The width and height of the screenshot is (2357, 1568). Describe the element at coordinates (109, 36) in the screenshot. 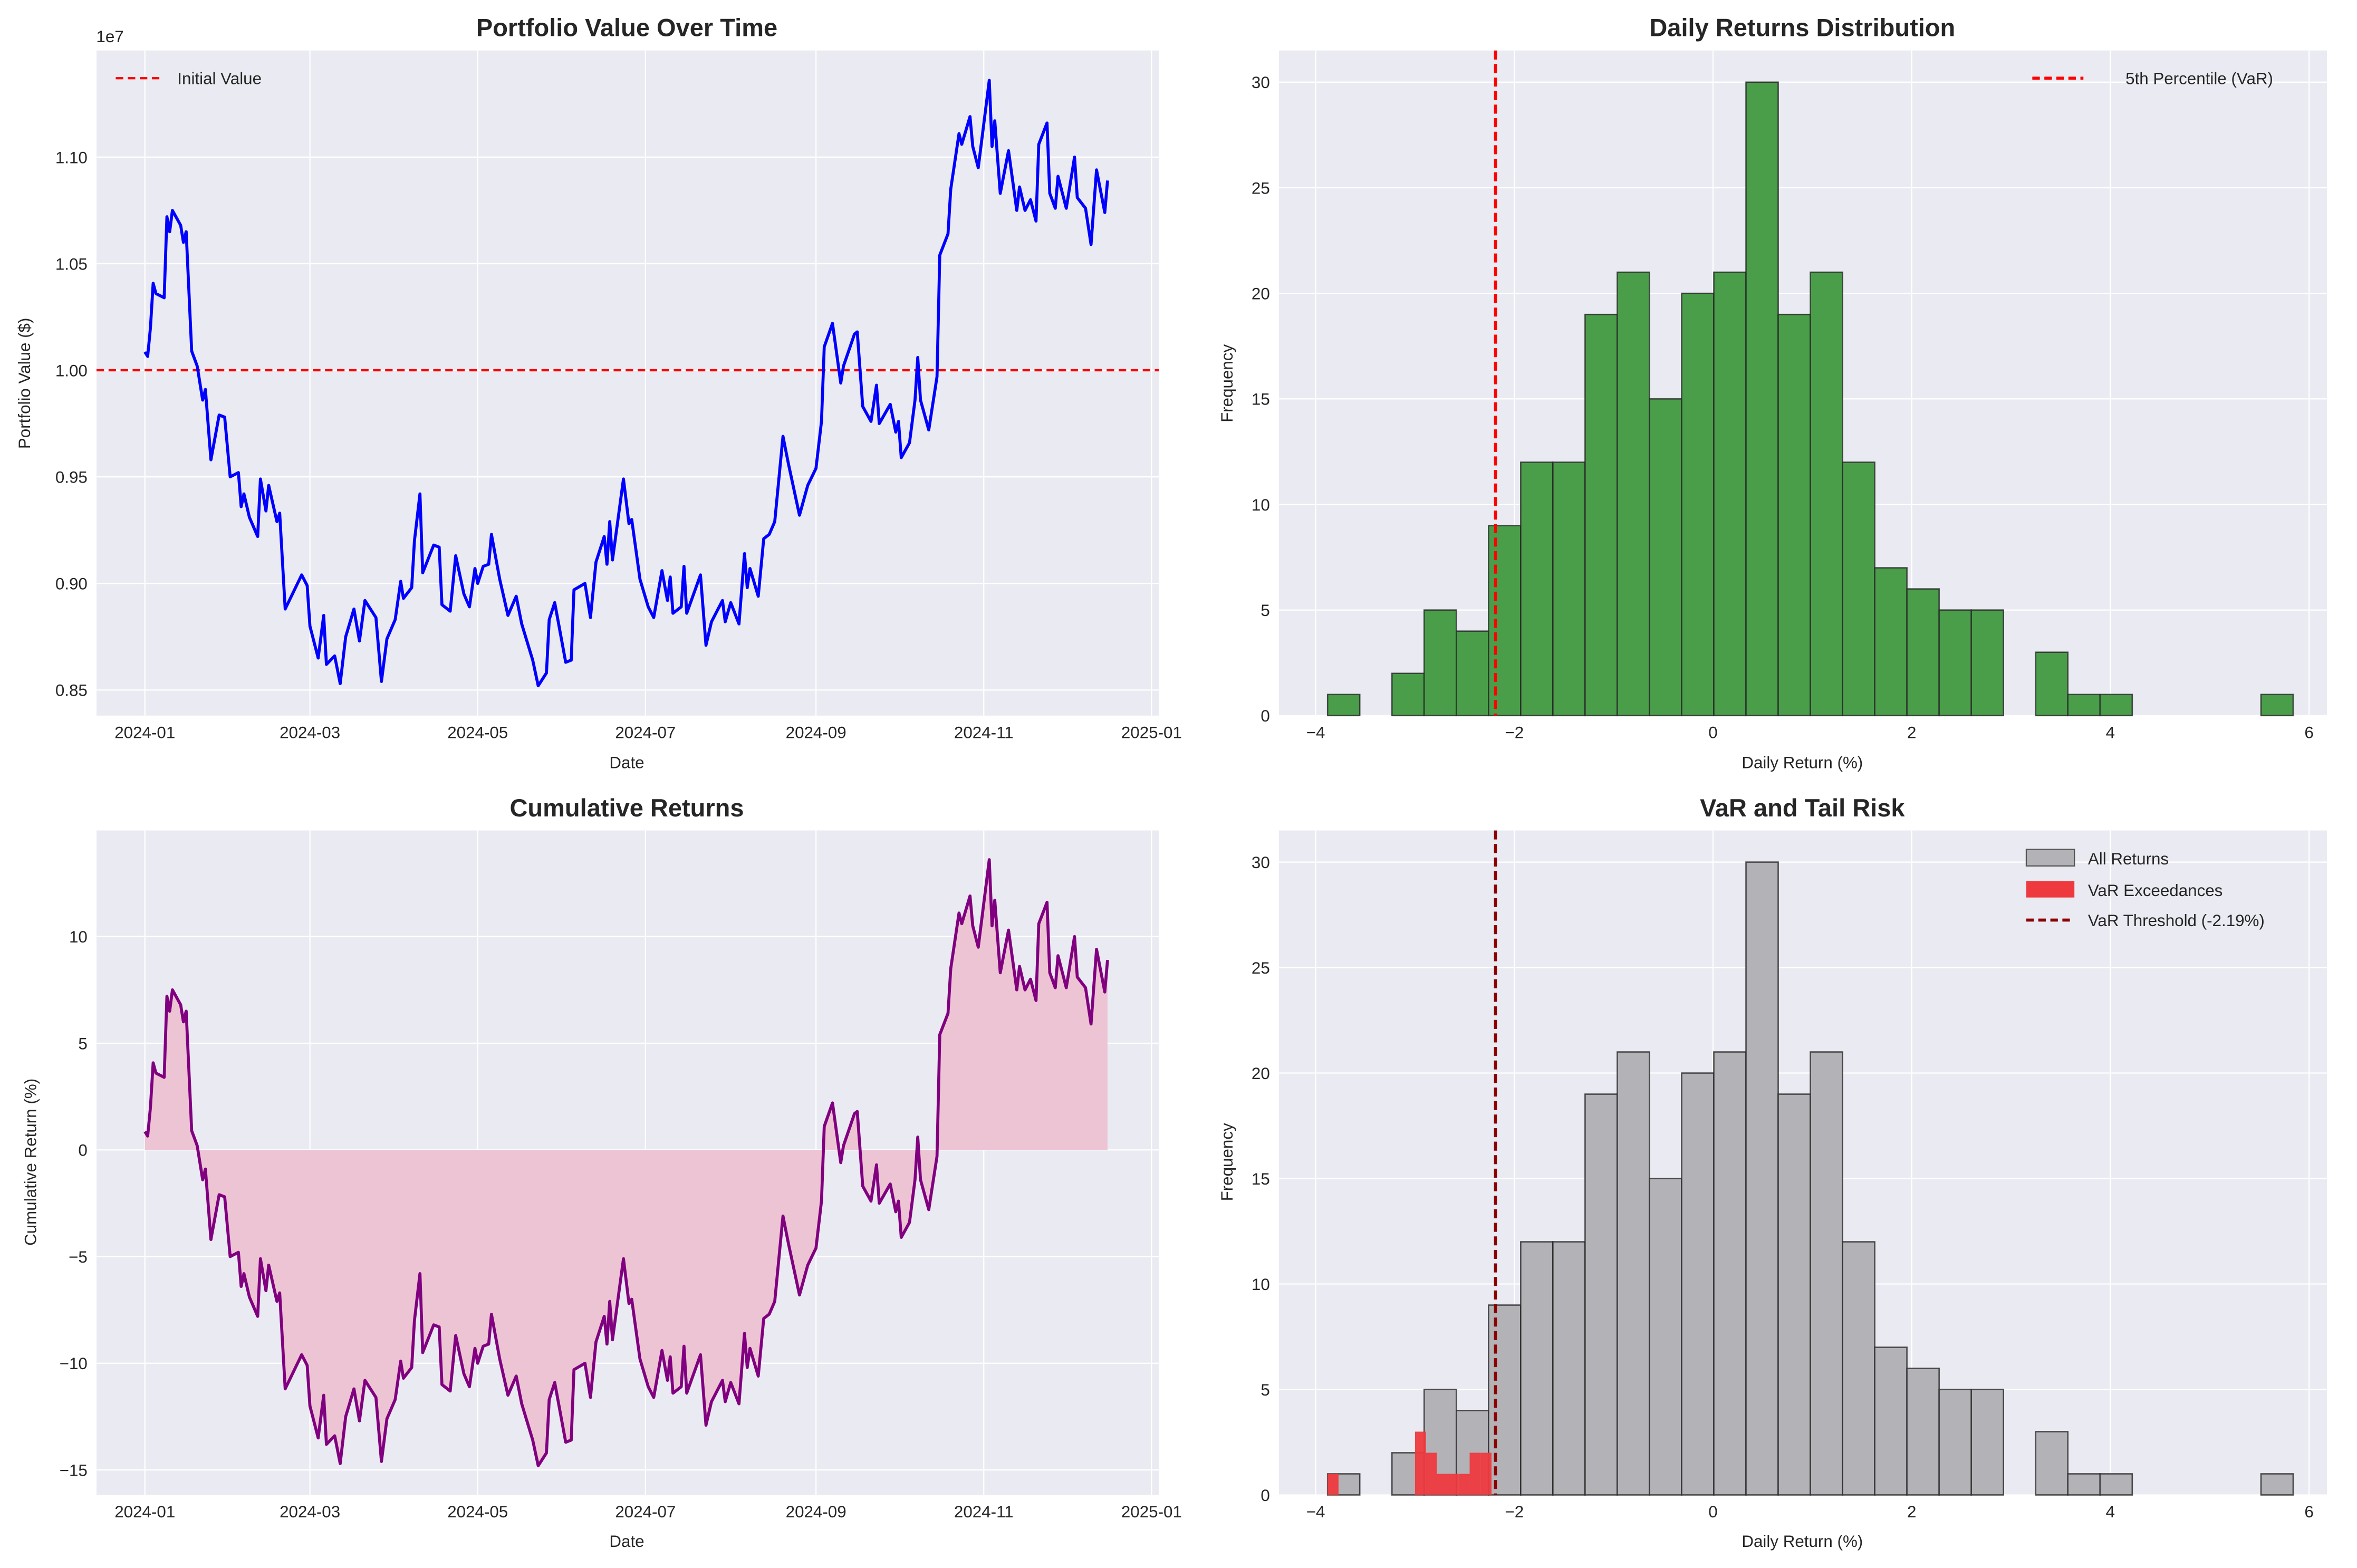

I see `y-offset-label: 1e7` at that location.